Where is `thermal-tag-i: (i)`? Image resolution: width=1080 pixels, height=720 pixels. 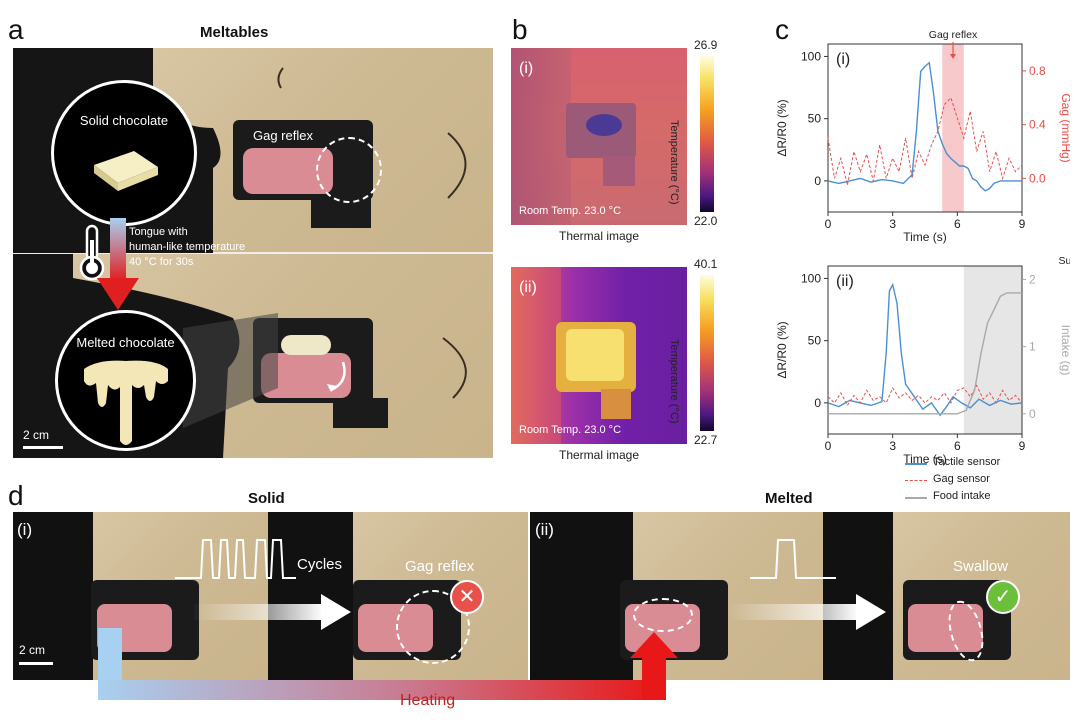
thermal-tag-i: (i) is located at coordinates (526, 68).